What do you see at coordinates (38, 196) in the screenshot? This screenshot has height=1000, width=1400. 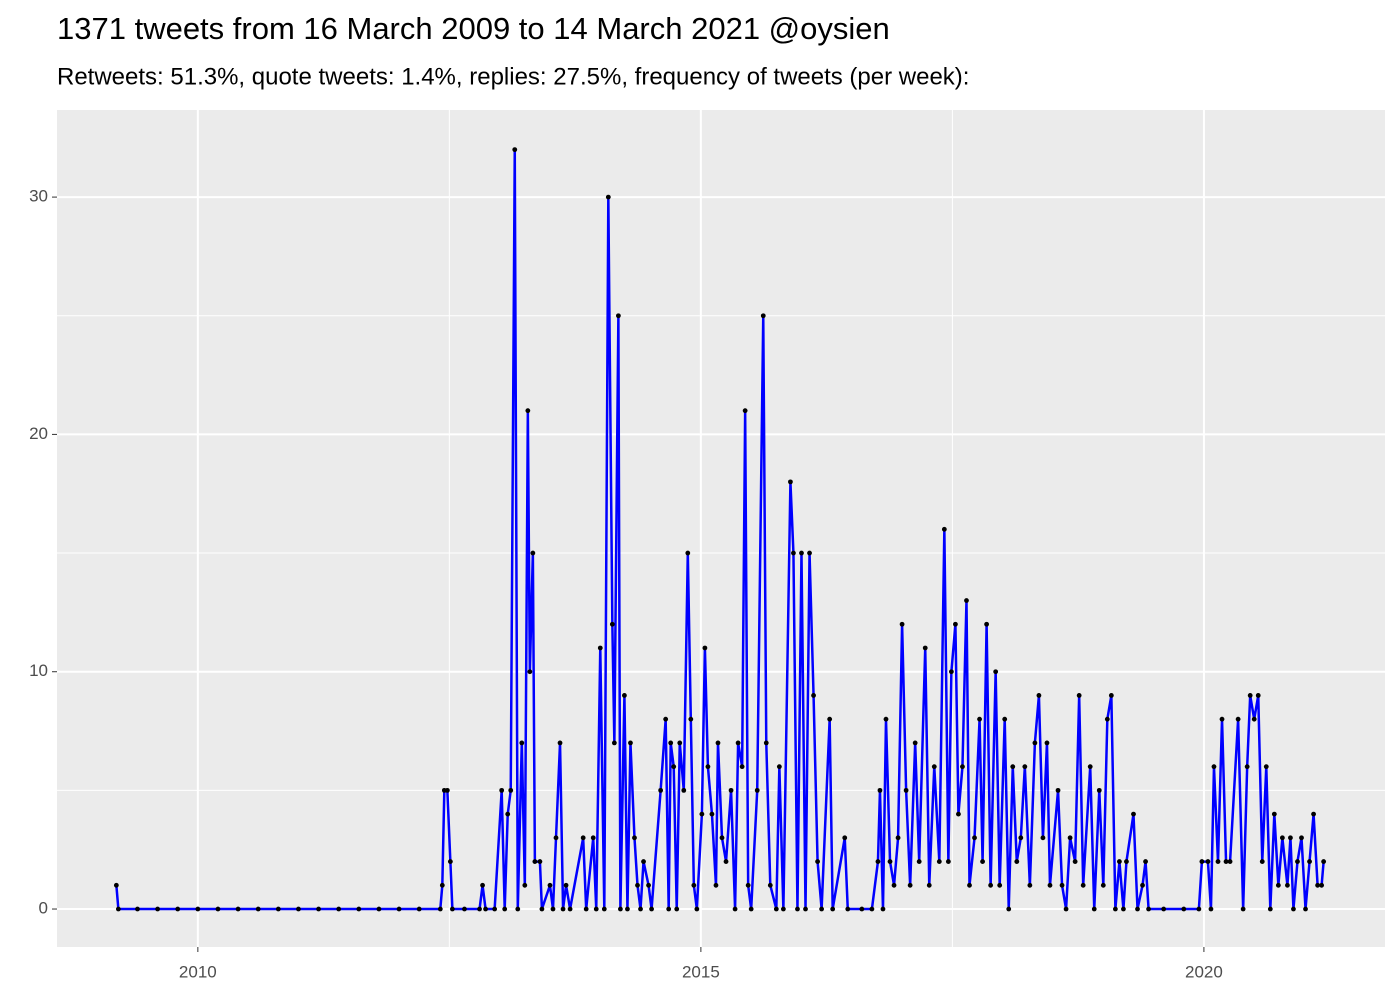 I see `y-tick-label: 30` at bounding box center [38, 196].